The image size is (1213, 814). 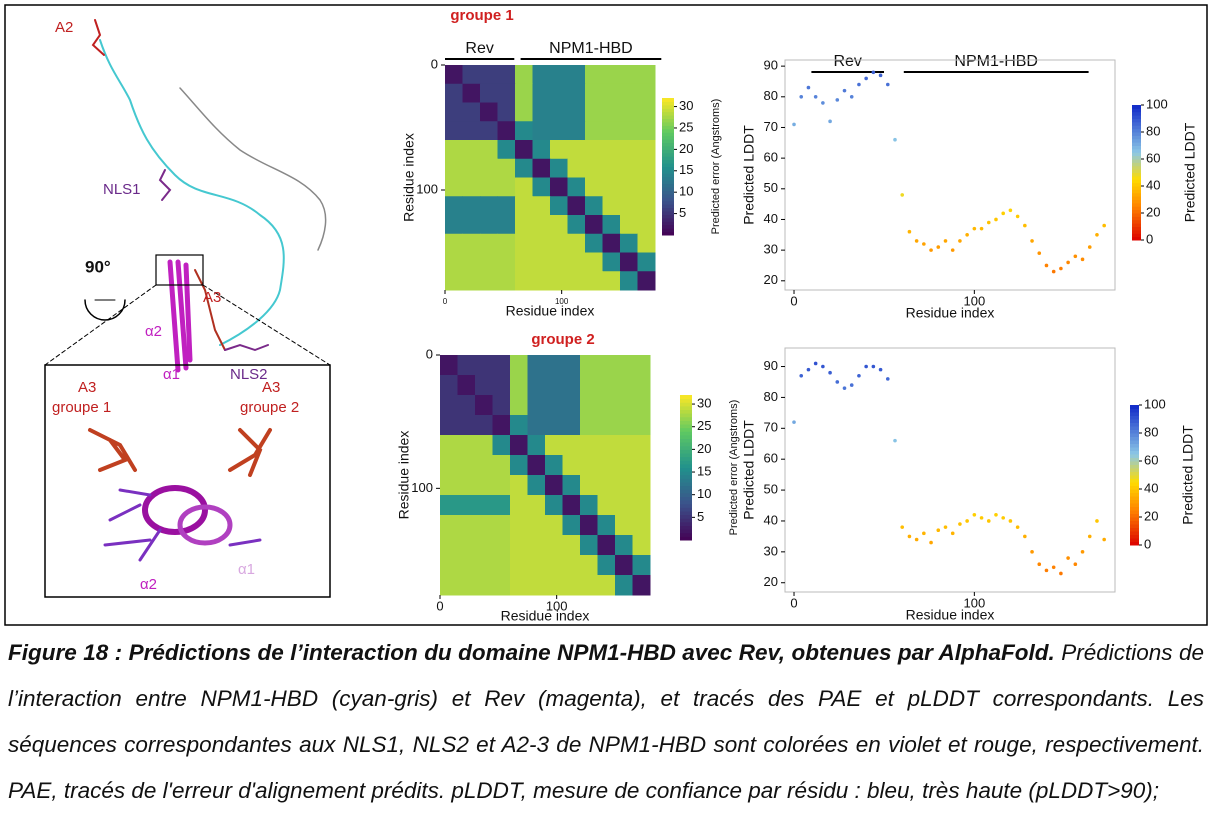 What do you see at coordinates (479, 48) in the screenshot?
I see `segment-label: Rev` at bounding box center [479, 48].